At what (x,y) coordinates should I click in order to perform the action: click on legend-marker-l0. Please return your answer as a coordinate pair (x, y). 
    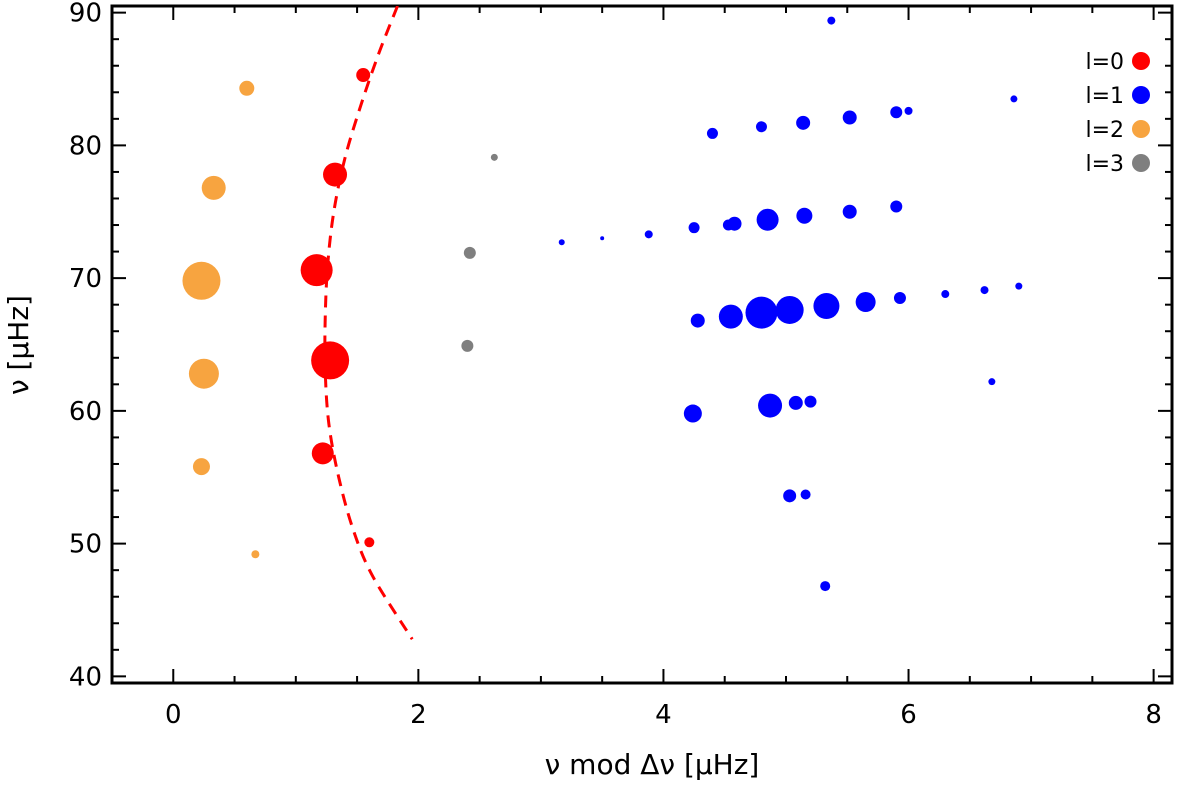
    Looking at the image, I should click on (1141, 61).